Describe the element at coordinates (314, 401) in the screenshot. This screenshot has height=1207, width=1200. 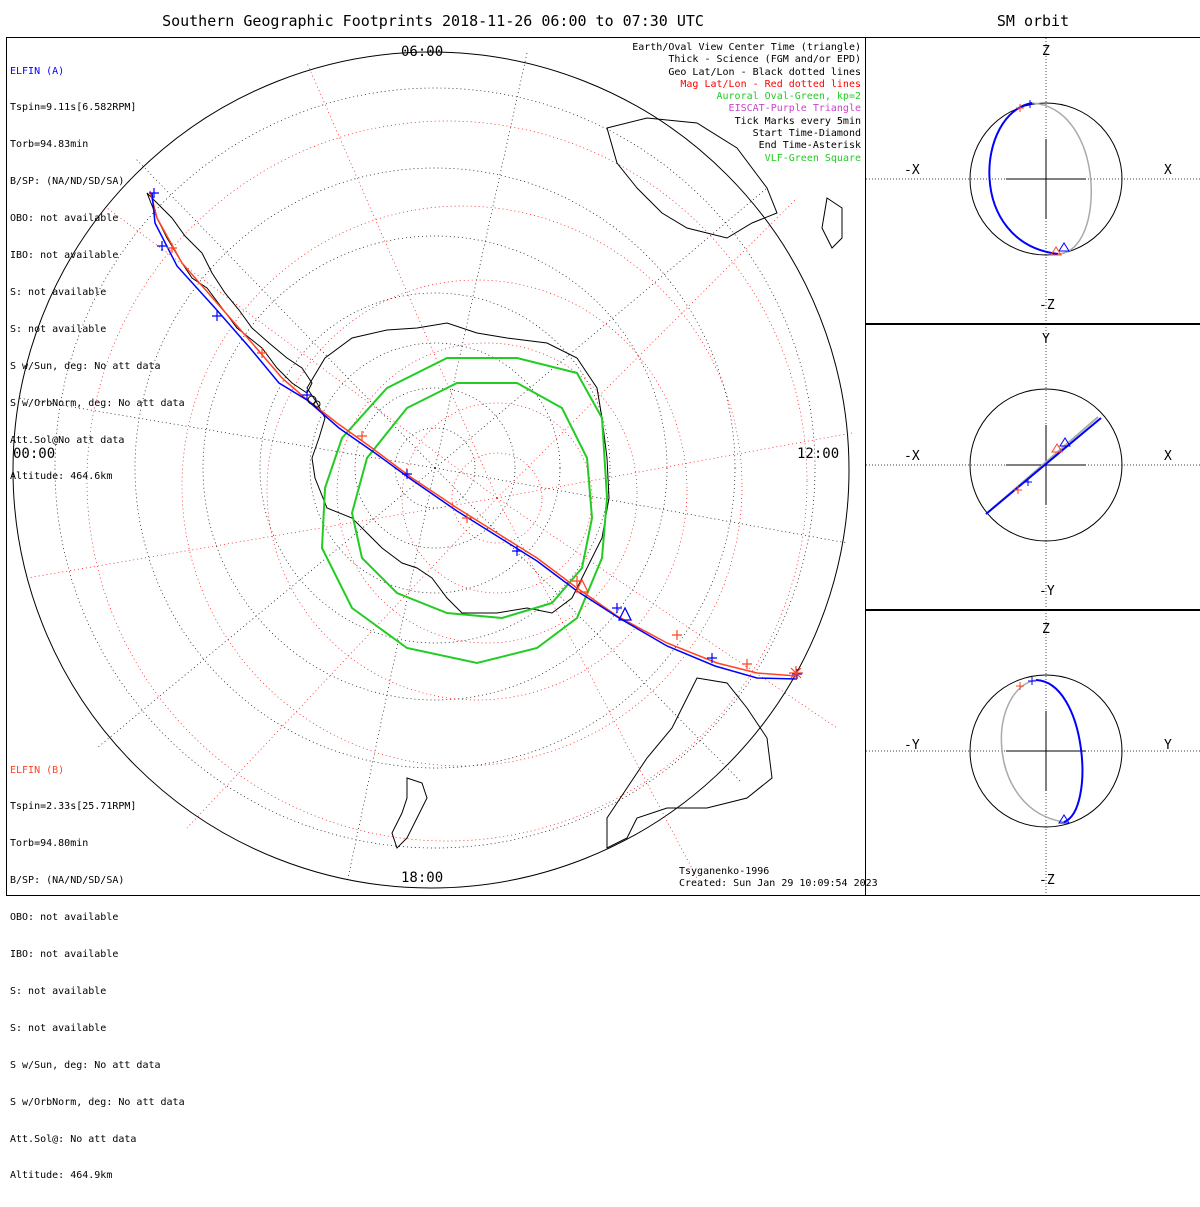
I see `start-markers` at that location.